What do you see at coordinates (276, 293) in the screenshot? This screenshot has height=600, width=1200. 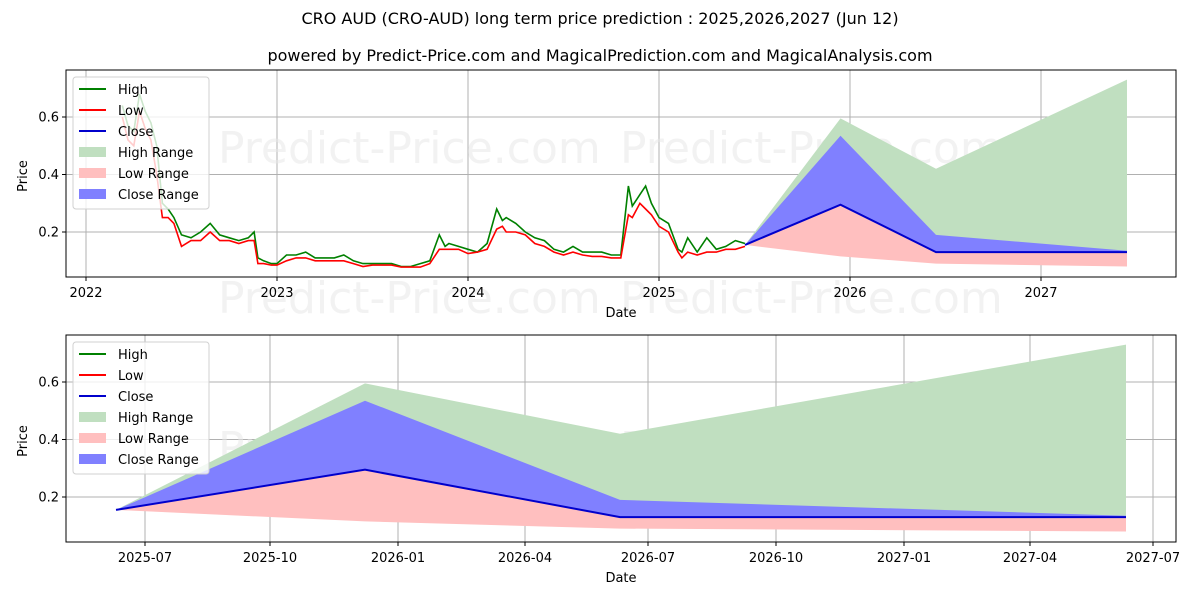 I see `x-tick-label: 2023` at bounding box center [276, 293].